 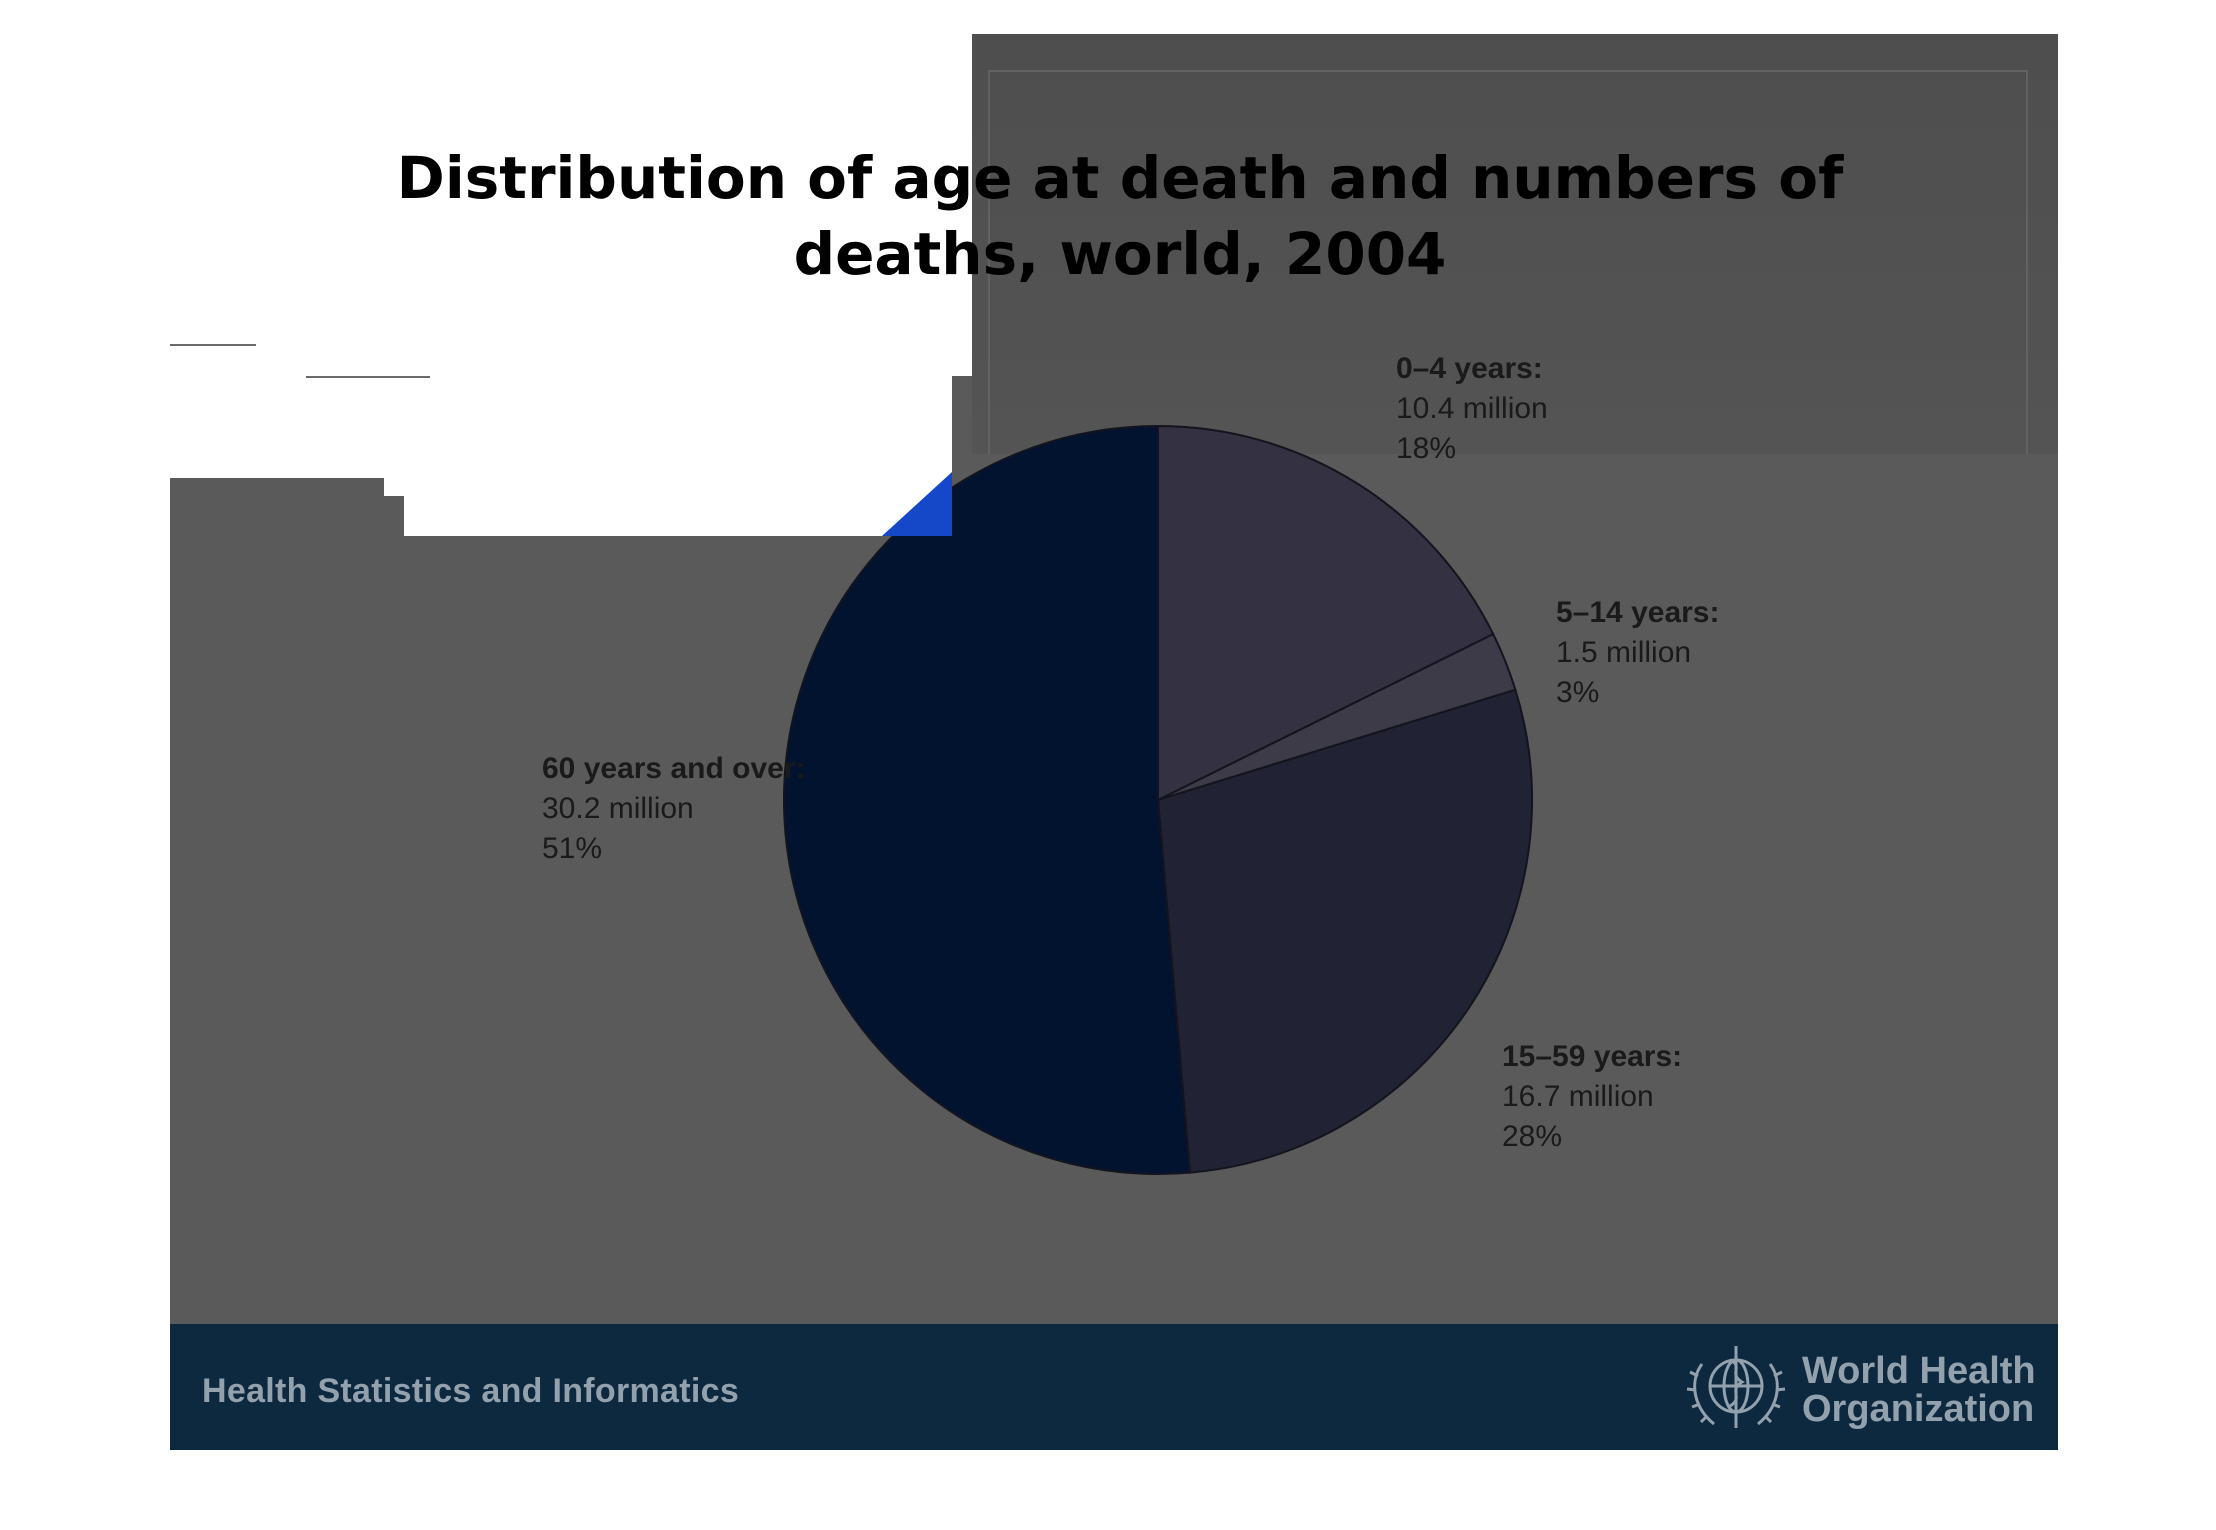 What do you see at coordinates (1578, 1096) in the screenshot?
I see `slice-label-value: 16.7 million` at bounding box center [1578, 1096].